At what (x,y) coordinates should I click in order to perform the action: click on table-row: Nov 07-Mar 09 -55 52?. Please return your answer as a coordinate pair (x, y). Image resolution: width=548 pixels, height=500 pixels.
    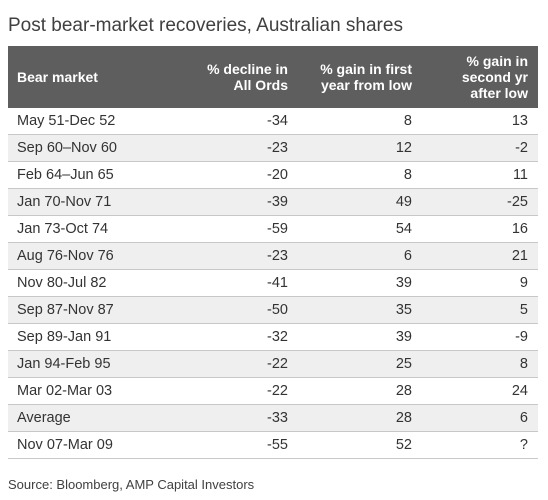
    Looking at the image, I should click on (273, 445).